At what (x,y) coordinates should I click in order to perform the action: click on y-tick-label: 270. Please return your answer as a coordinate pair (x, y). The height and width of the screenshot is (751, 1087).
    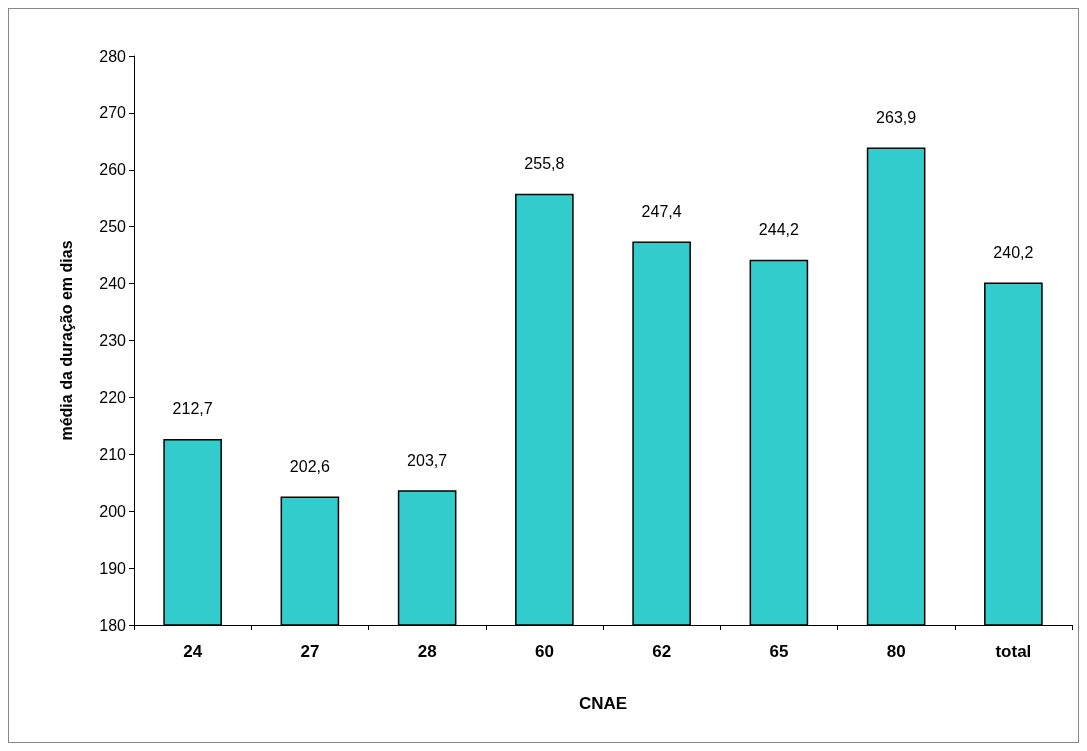
    Looking at the image, I should click on (113, 113).